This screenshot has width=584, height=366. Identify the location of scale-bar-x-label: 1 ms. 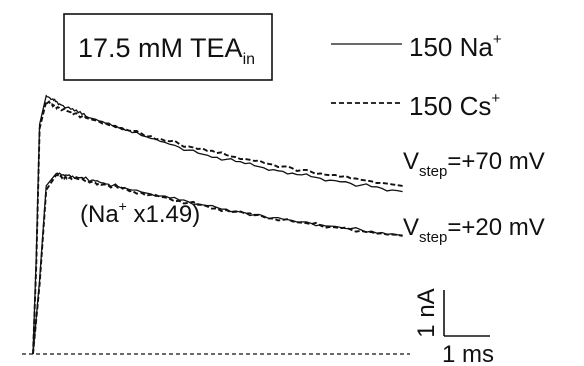
(468, 353).